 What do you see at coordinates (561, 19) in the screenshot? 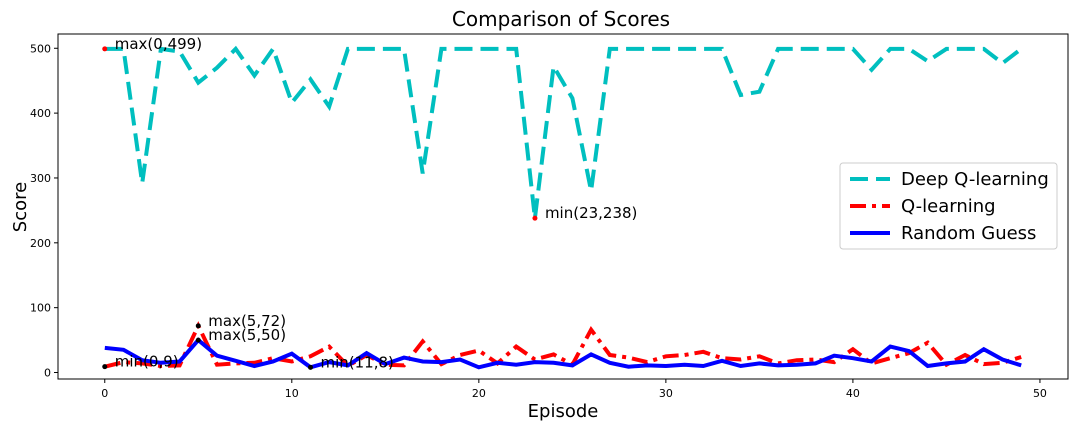
I see `chart-title: Comparison of Scores` at bounding box center [561, 19].